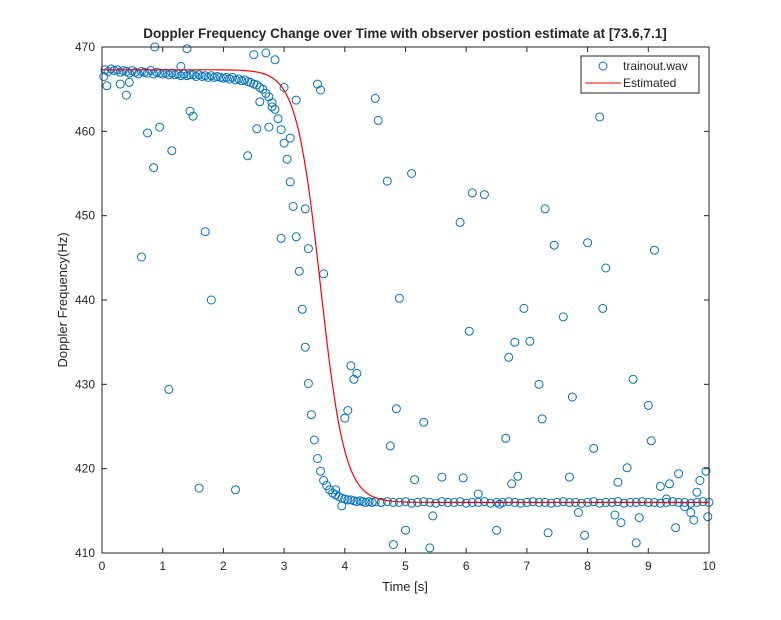  I want to click on y-tick-label: 430, so click(85, 384).